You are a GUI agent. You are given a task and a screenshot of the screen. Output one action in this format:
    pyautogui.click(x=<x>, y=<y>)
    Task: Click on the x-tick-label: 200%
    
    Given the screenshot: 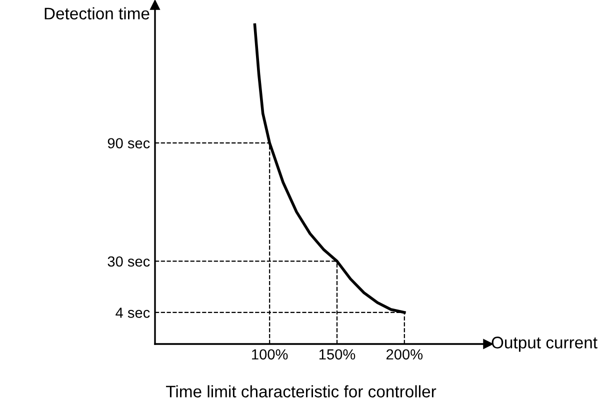 What is the action you would take?
    pyautogui.click(x=404, y=354)
    